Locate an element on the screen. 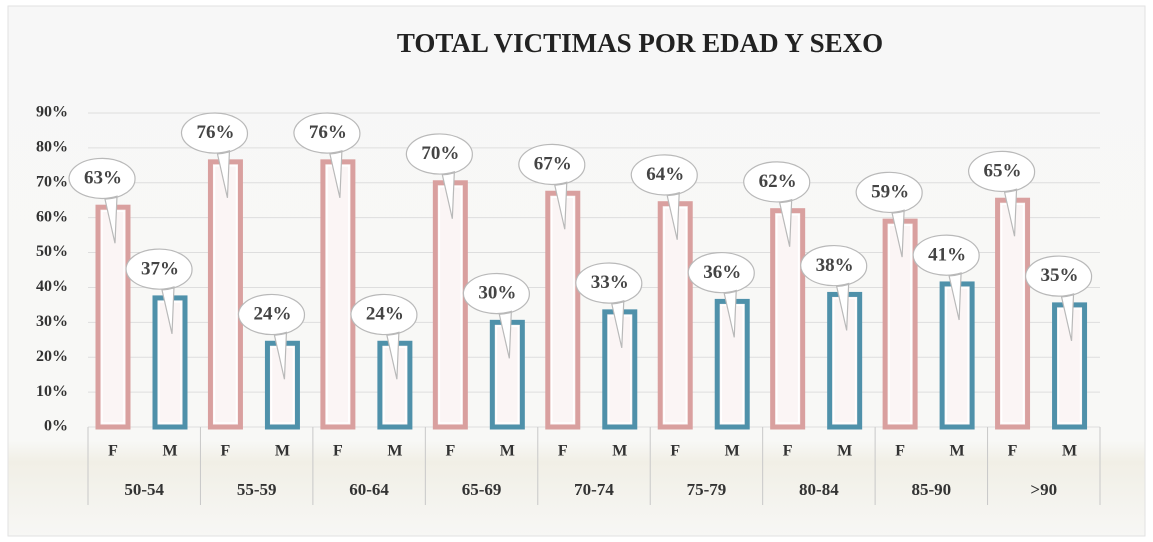 The image size is (1153, 542). data-label: 67% is located at coordinates (553, 164).